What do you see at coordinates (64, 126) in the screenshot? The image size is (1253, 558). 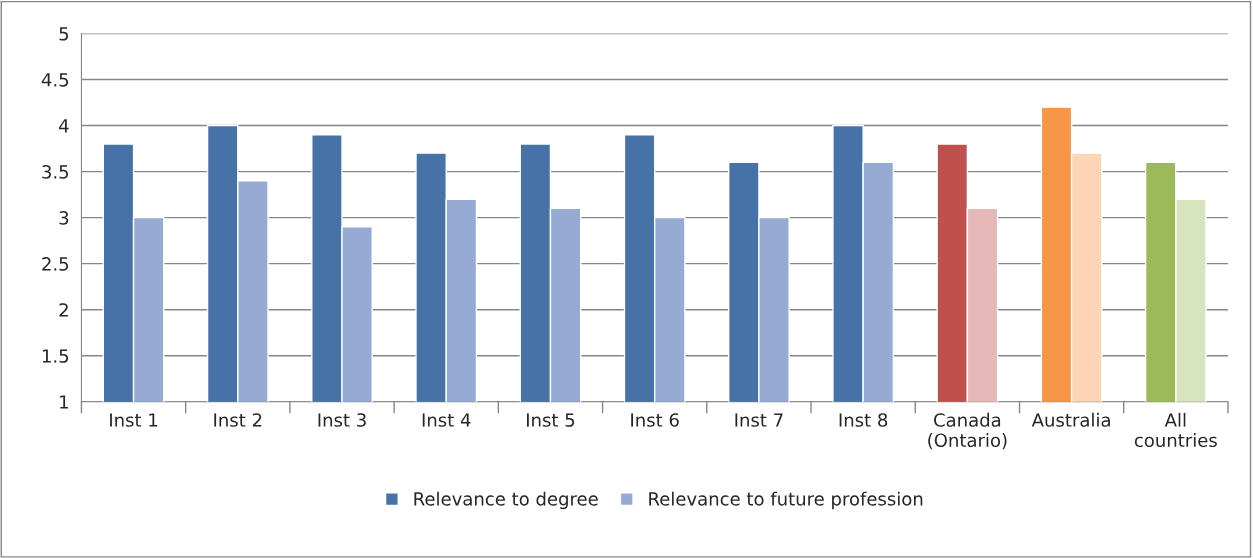 I see `y-tick-label: 4` at bounding box center [64, 126].